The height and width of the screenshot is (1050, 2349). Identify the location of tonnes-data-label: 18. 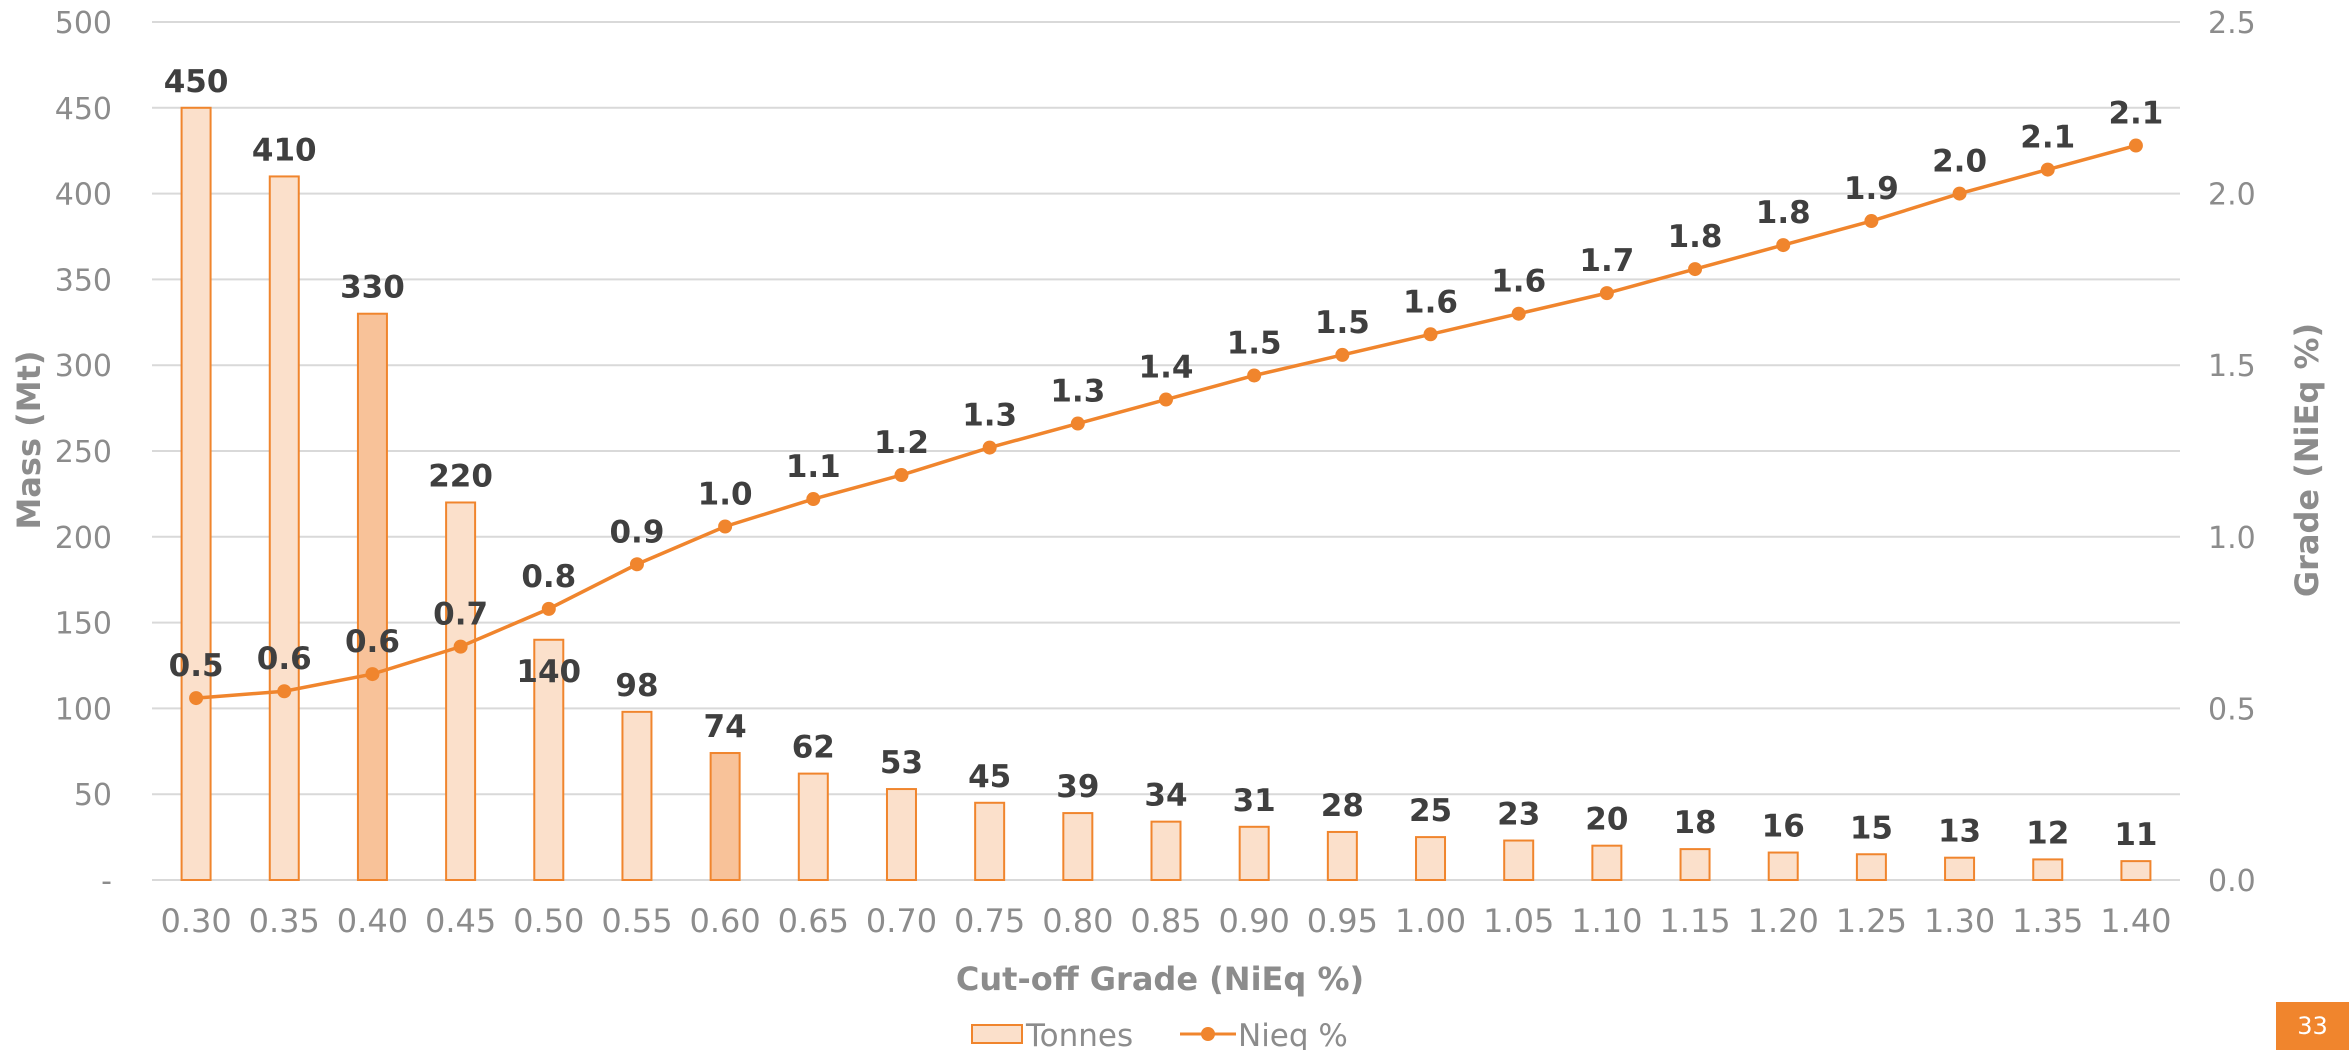
(1694, 823).